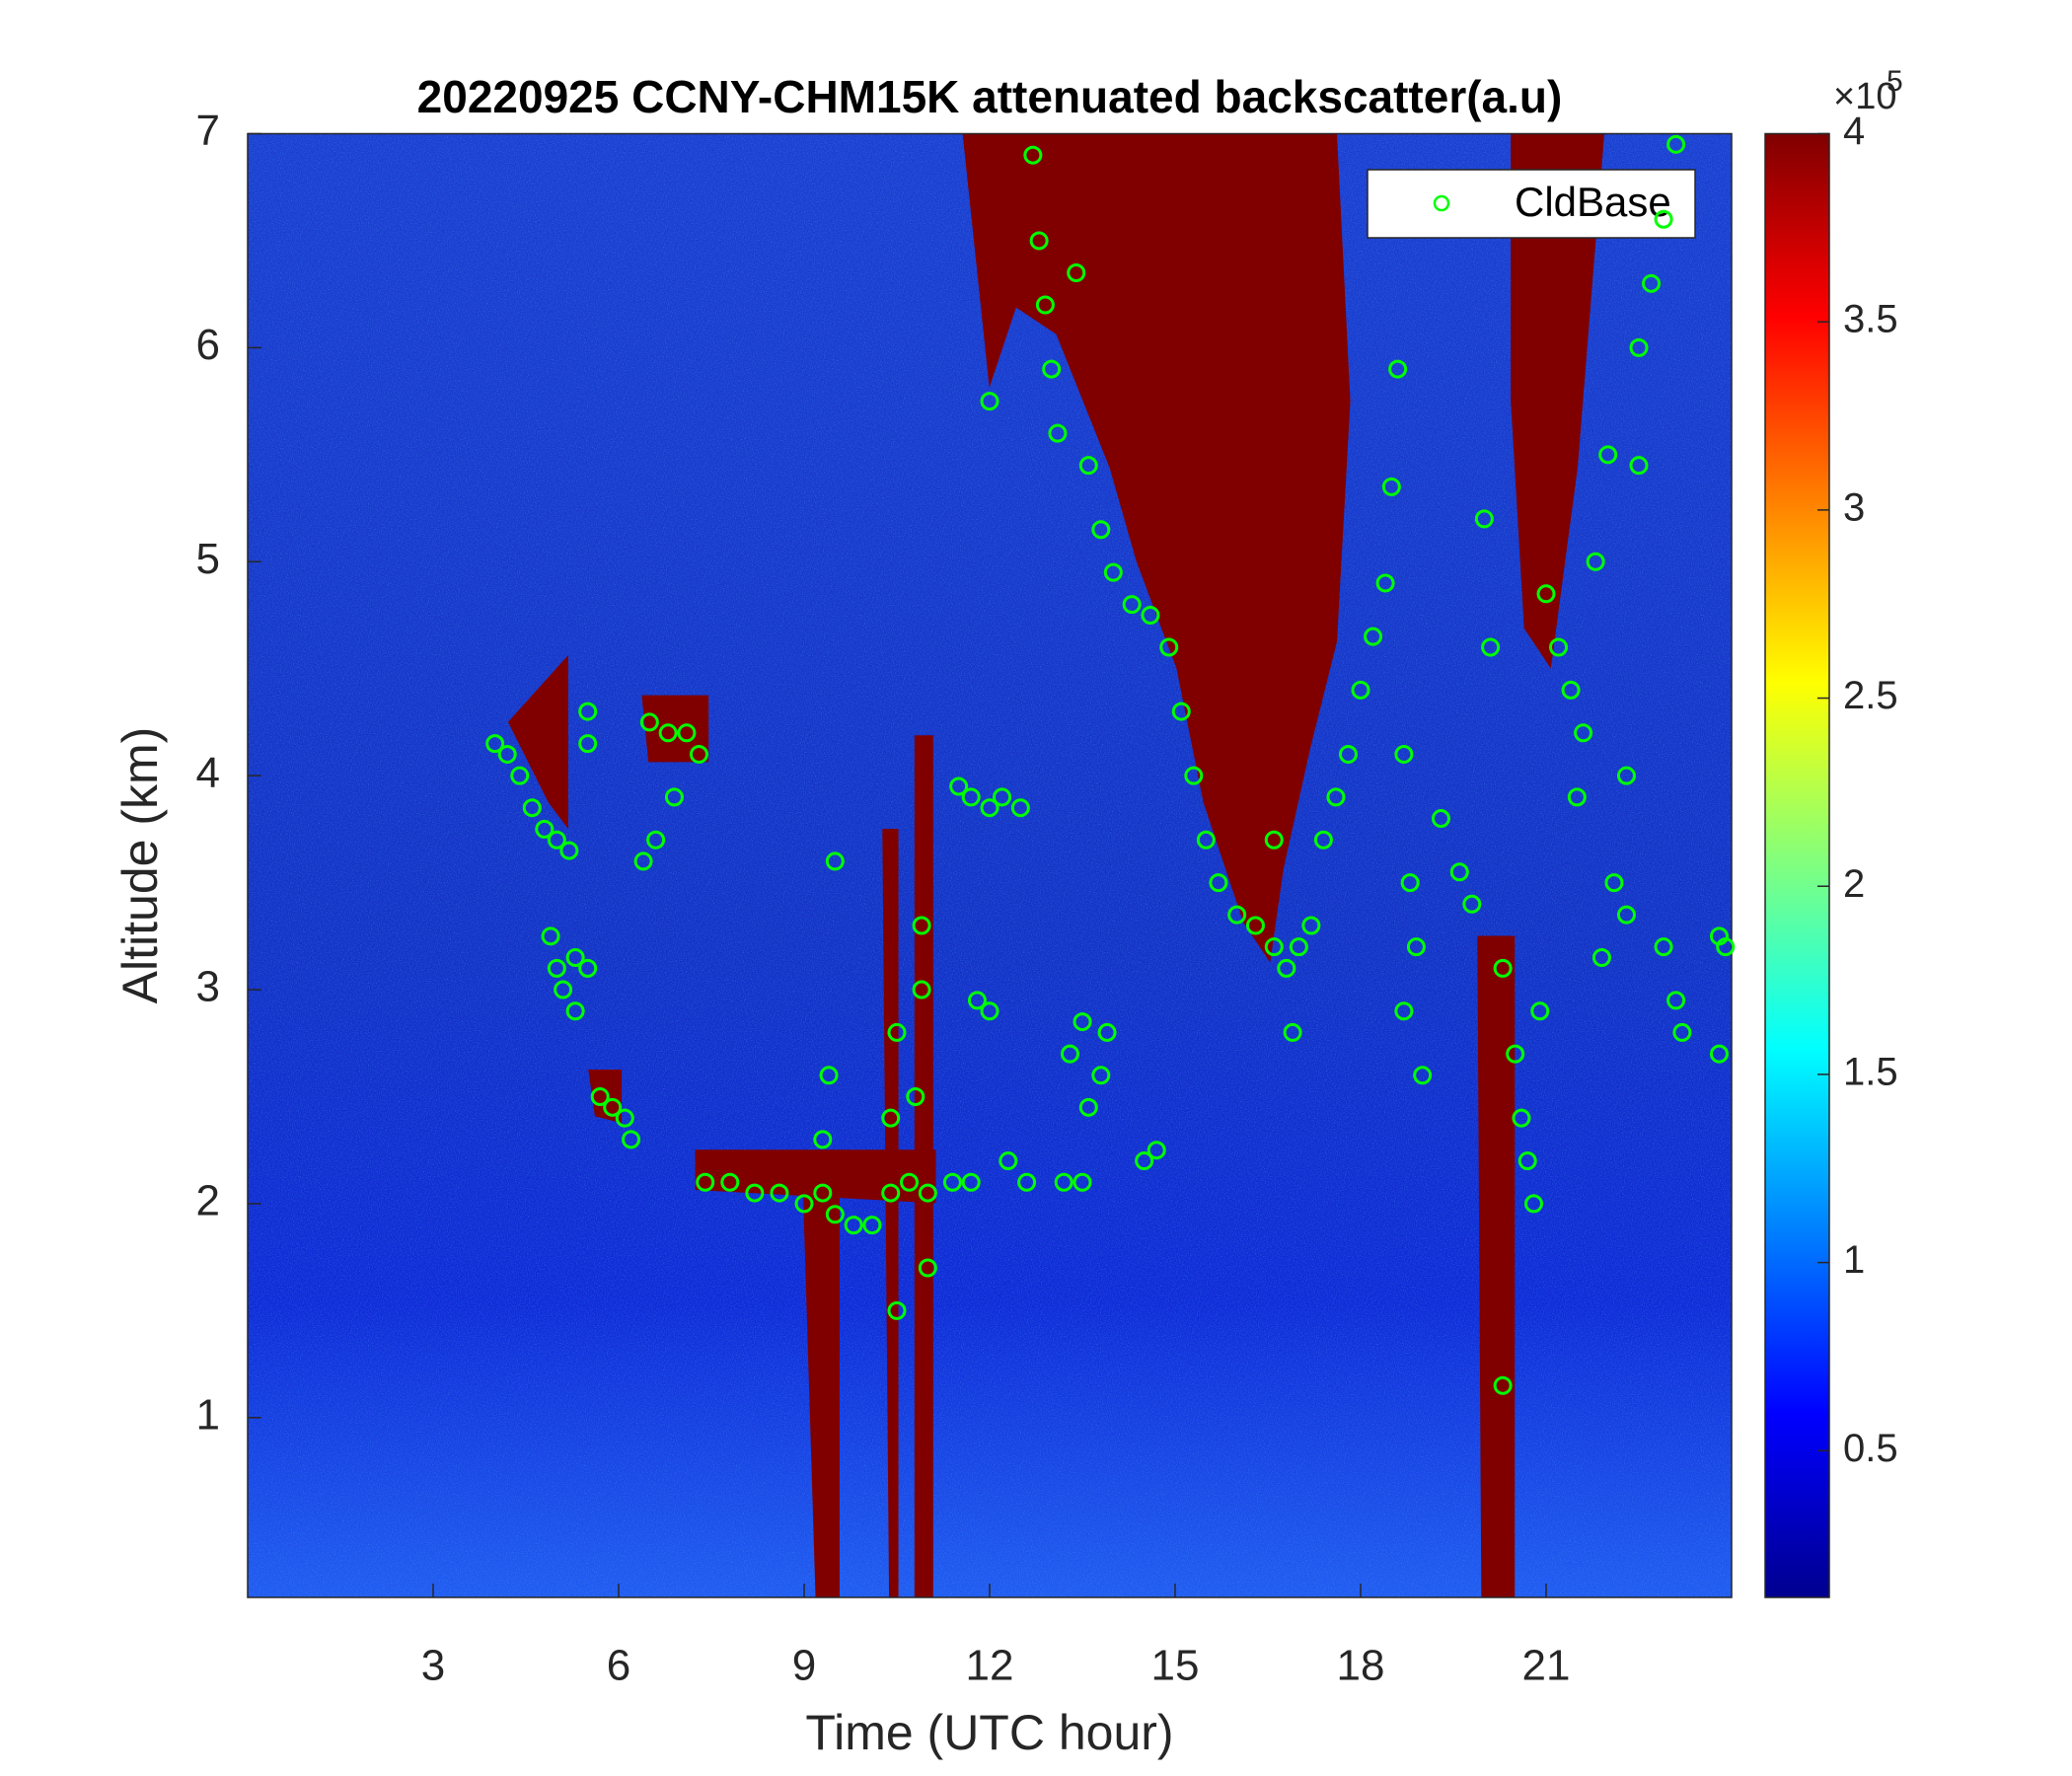 The width and height of the screenshot is (2072, 1776). What do you see at coordinates (1870, 1448) in the screenshot?
I see `colorbar-tick-label: 0.5` at bounding box center [1870, 1448].